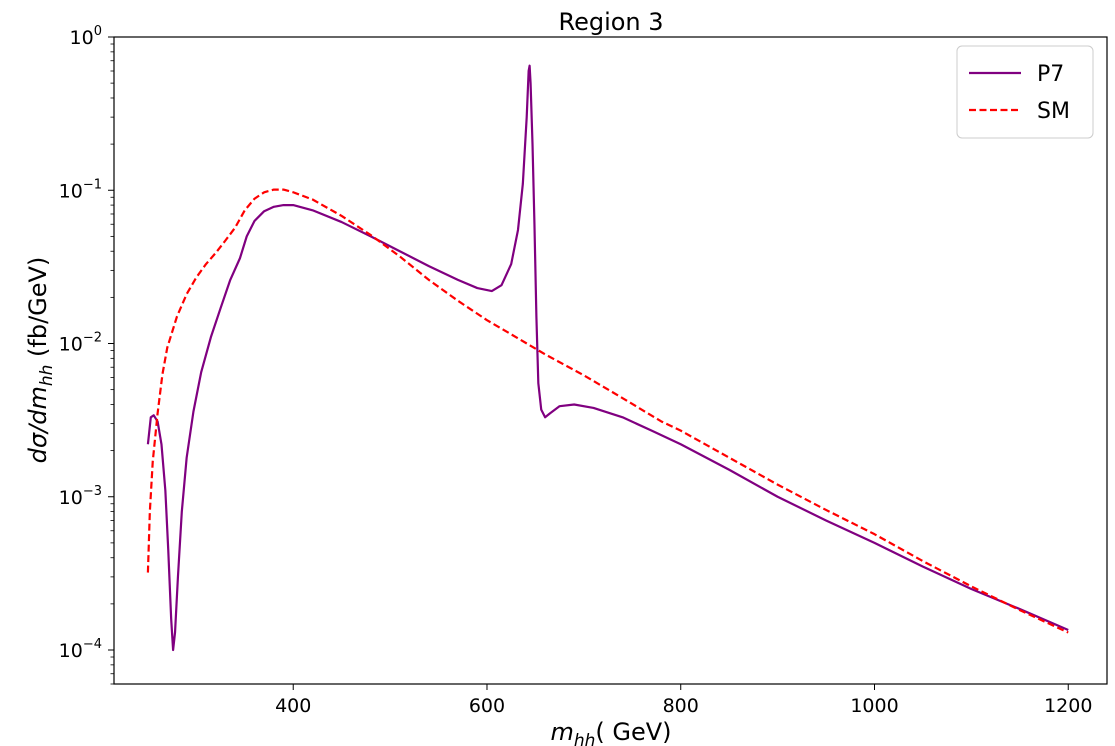 This screenshot has height=746, width=1115. What do you see at coordinates (874, 706) in the screenshot?
I see `x-tick-label: 1000` at bounding box center [874, 706].